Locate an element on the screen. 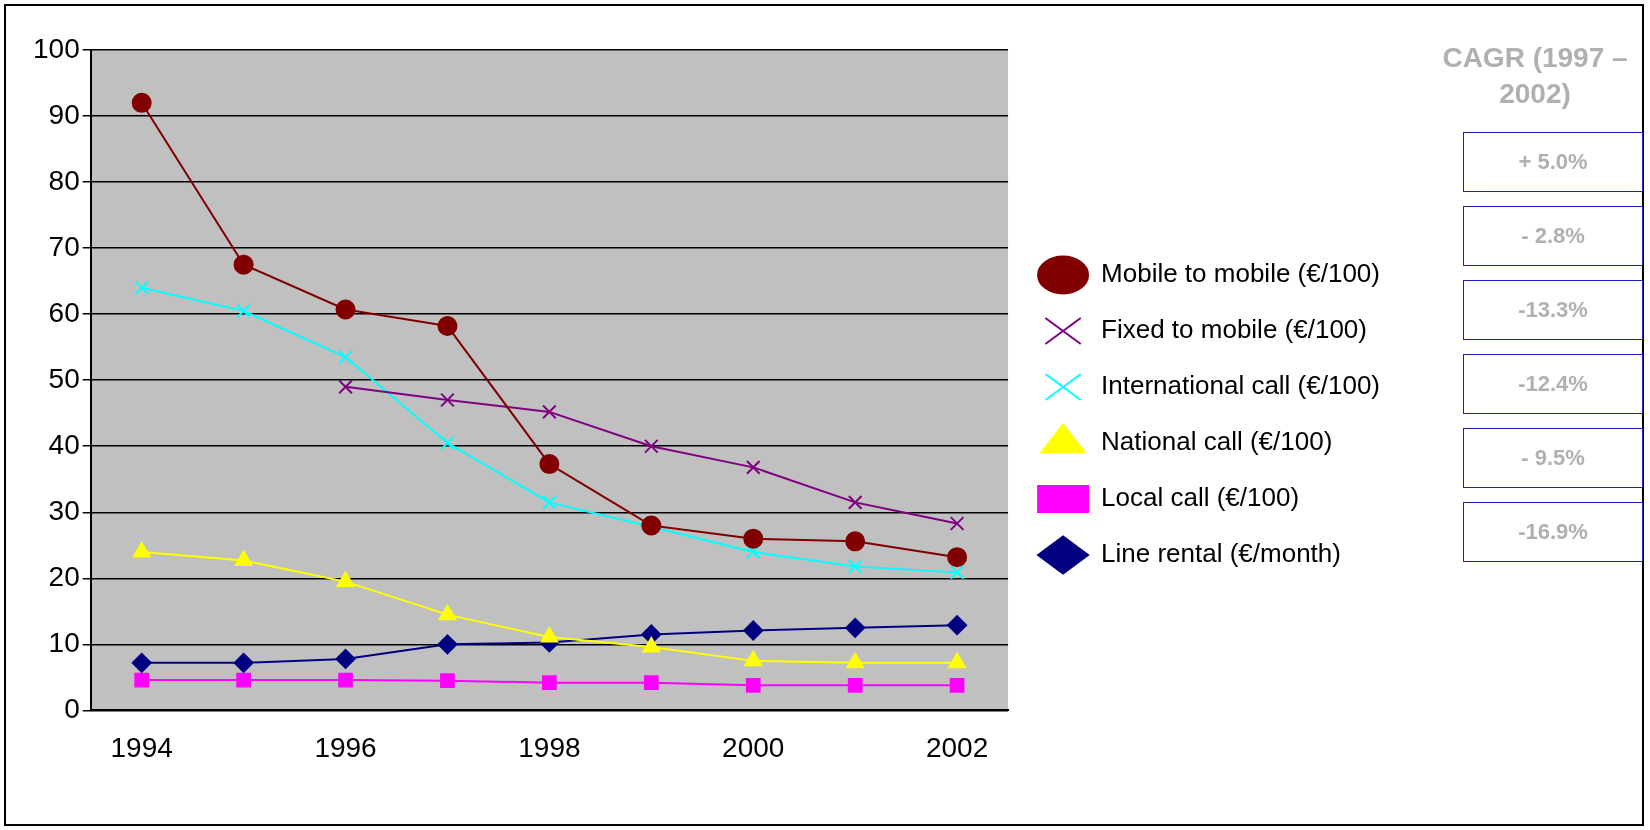 Image resolution: width=1650 pixels, height=830 pixels. y-tick-label: 100 is located at coordinates (56, 48).